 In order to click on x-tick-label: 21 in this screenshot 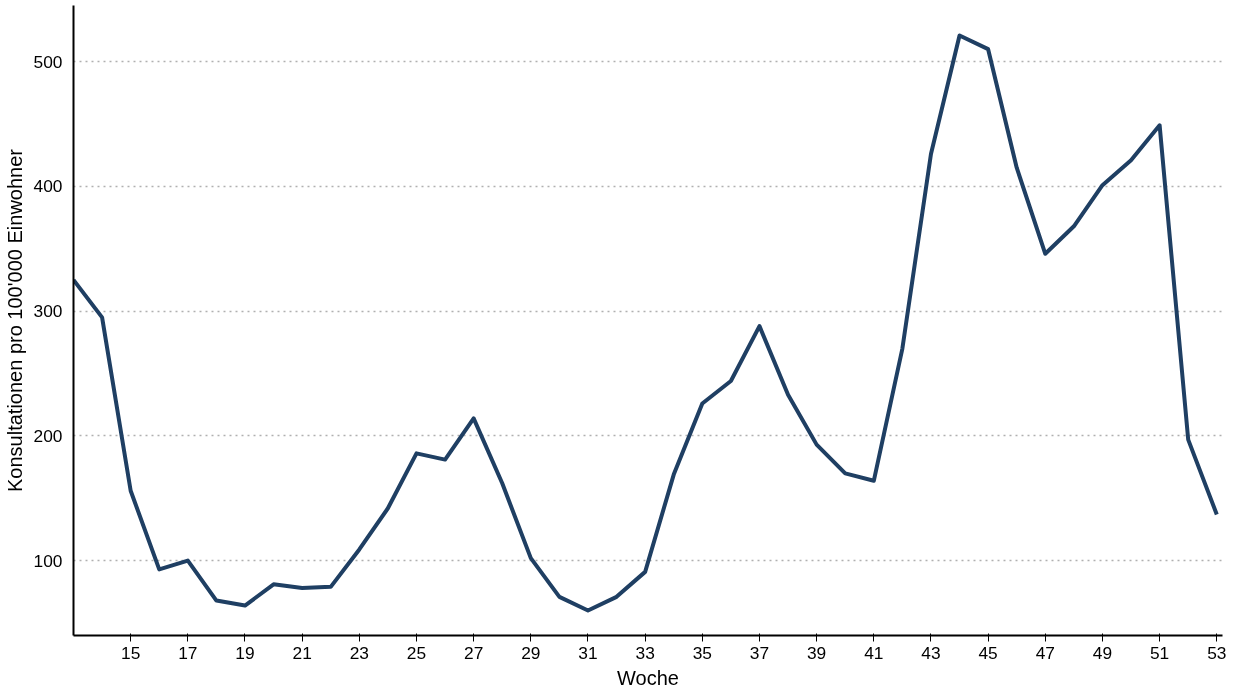, I will do `click(302, 652)`.